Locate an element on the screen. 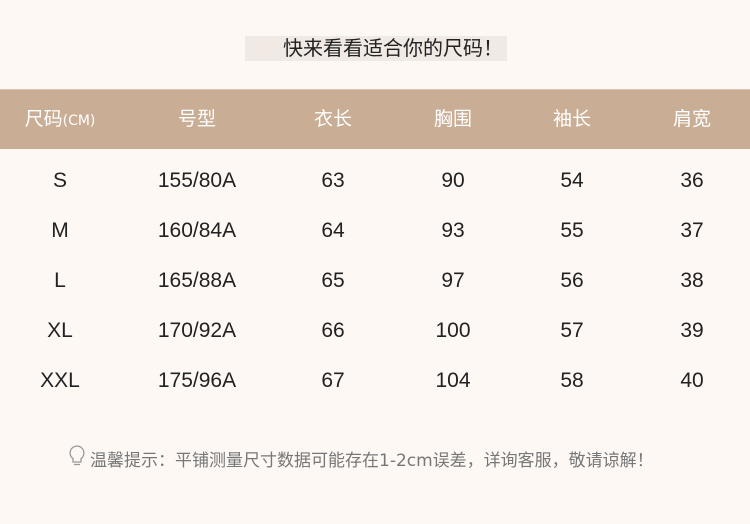 This screenshot has height=524, width=750. column-header: 袖长 is located at coordinates (572, 119).